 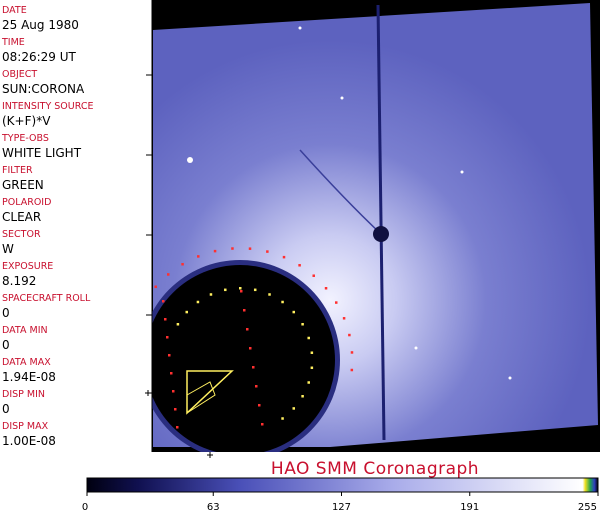 What do you see at coordinates (179, 266) in the screenshot?
I see `axis-marks` at bounding box center [179, 266].